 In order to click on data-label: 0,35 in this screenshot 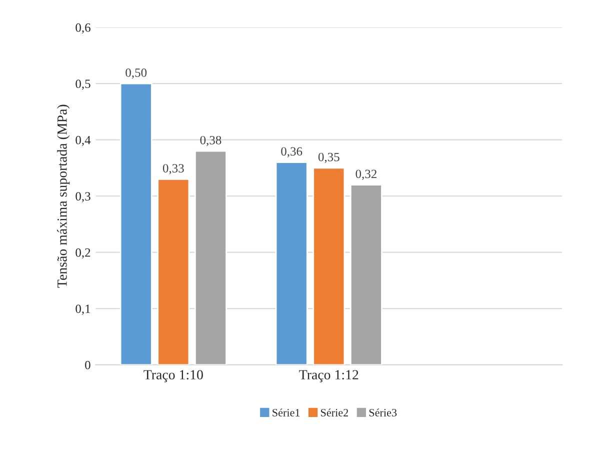, I will do `click(329, 158)`.